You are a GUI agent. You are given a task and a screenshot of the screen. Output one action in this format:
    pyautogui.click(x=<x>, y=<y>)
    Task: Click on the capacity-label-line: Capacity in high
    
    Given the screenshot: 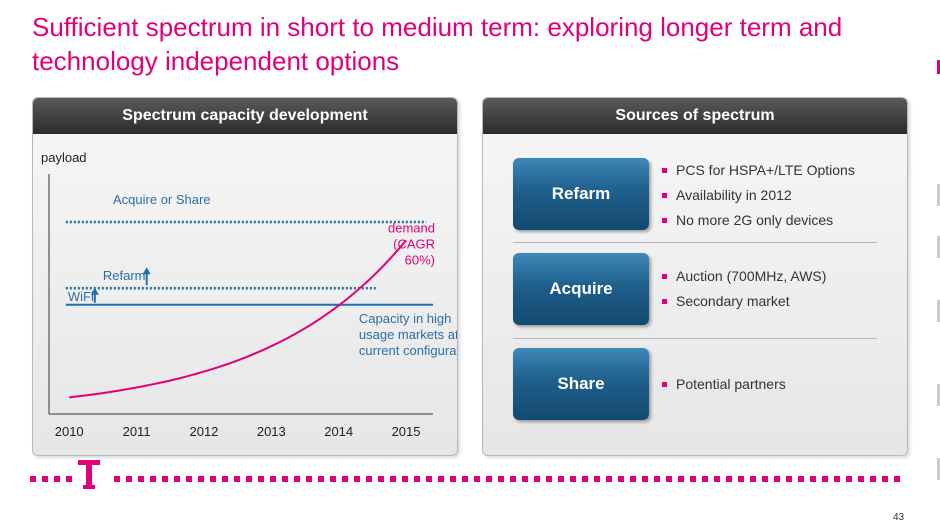 What is the action you would take?
    pyautogui.click(x=405, y=318)
    